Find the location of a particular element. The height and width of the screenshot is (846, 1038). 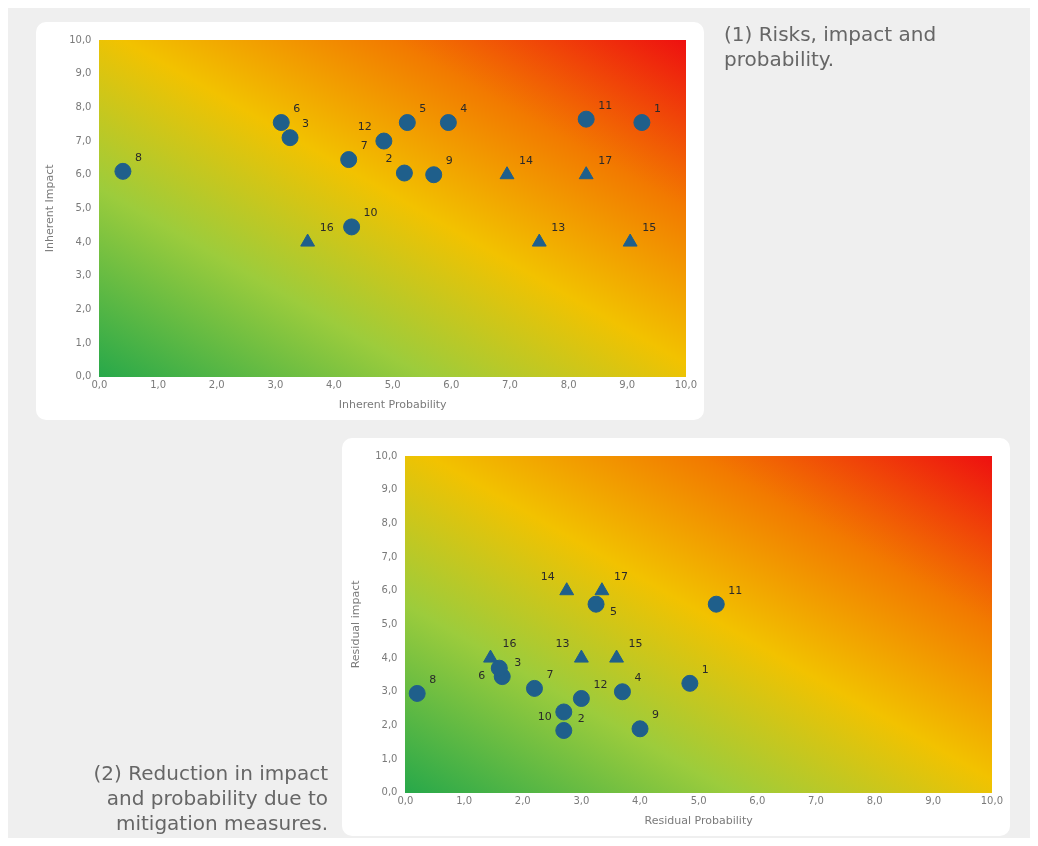

y-tick-label: 5,0 is located at coordinates (389, 623).